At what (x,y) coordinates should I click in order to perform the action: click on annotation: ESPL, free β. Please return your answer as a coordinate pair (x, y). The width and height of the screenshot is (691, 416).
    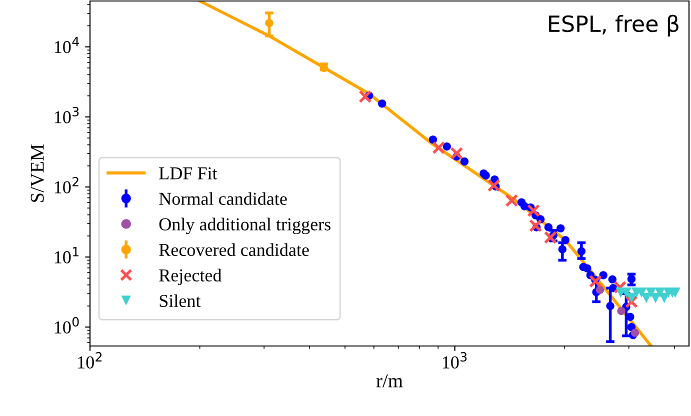
    Looking at the image, I should click on (613, 25).